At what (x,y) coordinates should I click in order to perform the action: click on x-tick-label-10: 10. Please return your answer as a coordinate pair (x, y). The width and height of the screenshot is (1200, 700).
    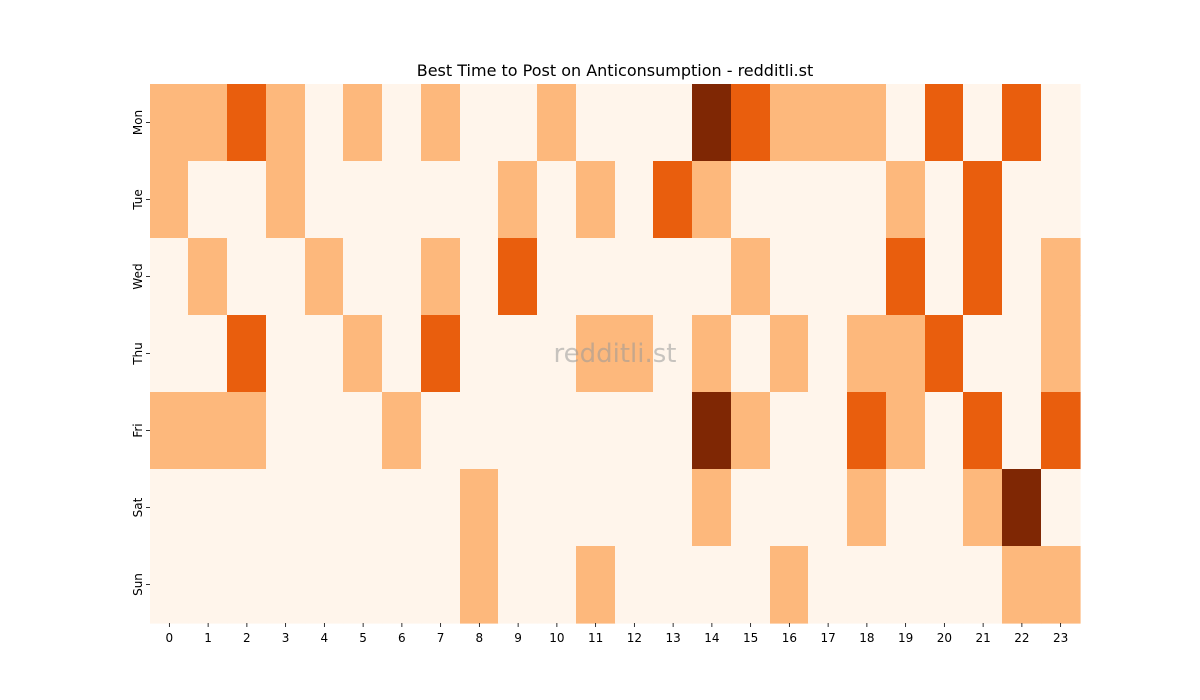
    Looking at the image, I should click on (556, 638).